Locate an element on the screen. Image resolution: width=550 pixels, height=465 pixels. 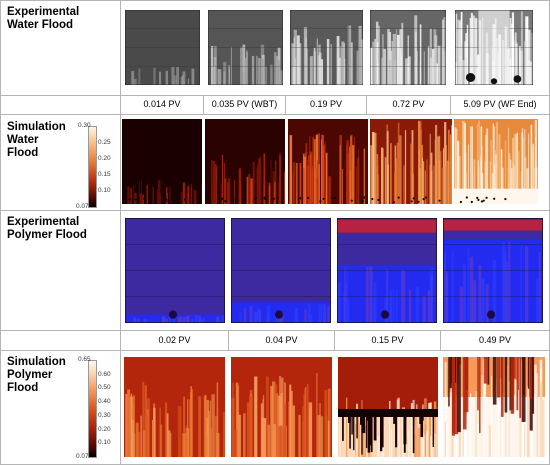
row-label-simulation-polymer-flood: Simulation Polymer Flood is located at coordinates (36, 375).